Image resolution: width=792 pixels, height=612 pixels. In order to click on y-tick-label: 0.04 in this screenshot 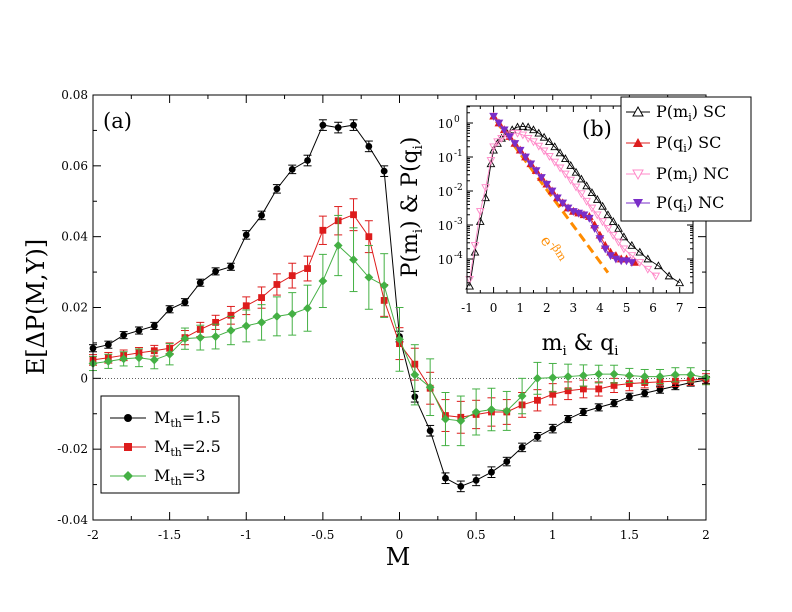, I will do `click(74, 237)`.